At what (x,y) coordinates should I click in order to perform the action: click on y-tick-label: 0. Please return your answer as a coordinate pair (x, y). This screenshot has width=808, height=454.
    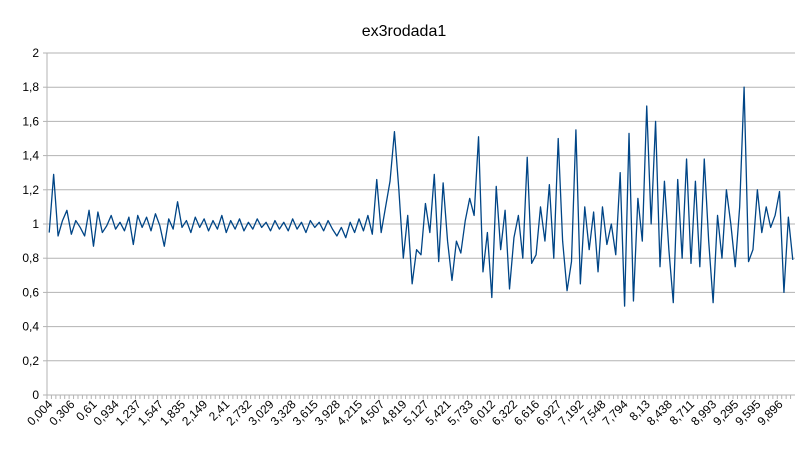
    Looking at the image, I should click on (35, 395).